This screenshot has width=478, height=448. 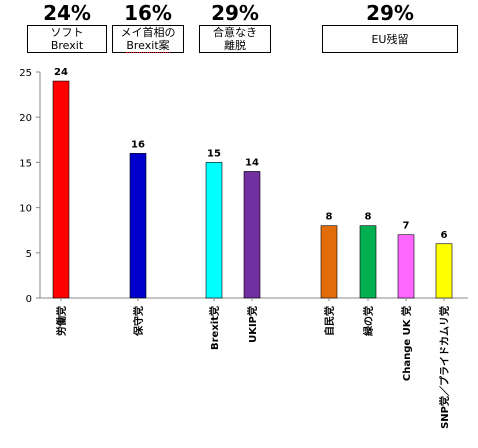 I want to click on y-tick-label: 25, so click(x=25, y=73).